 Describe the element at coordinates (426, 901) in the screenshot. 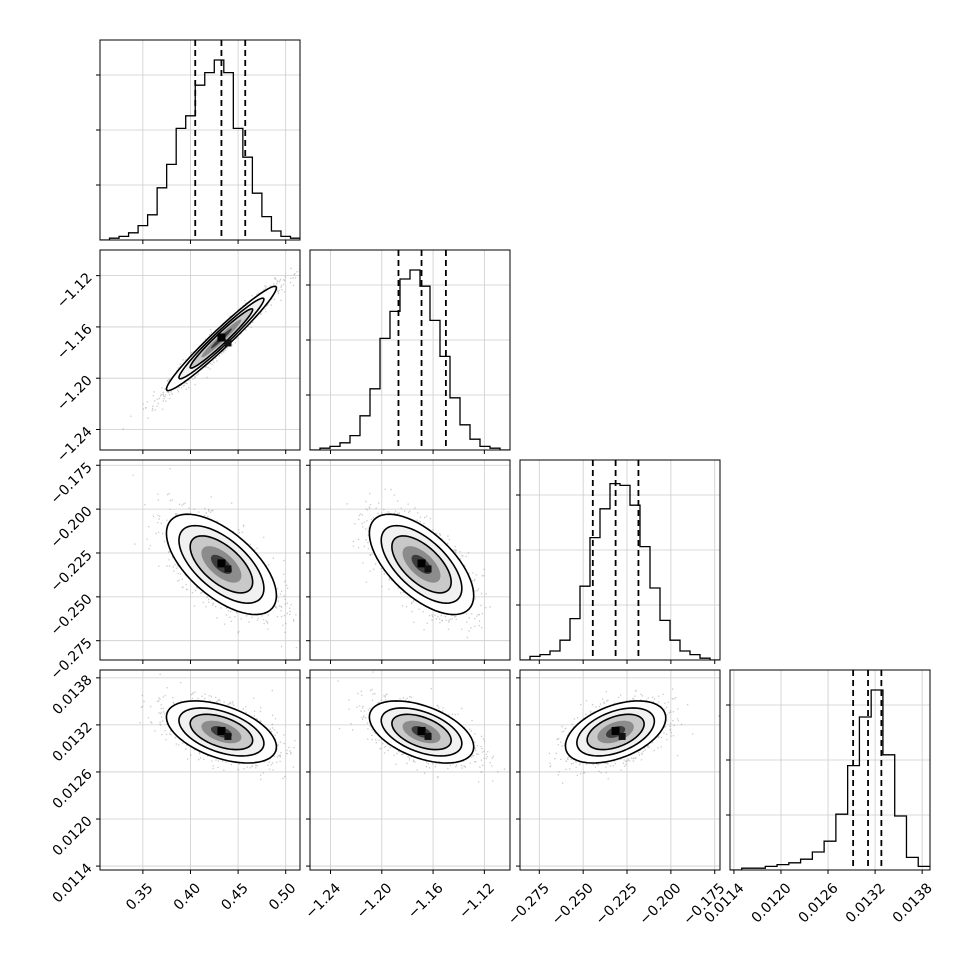

I see `x-tick-label: −1.16` at that location.